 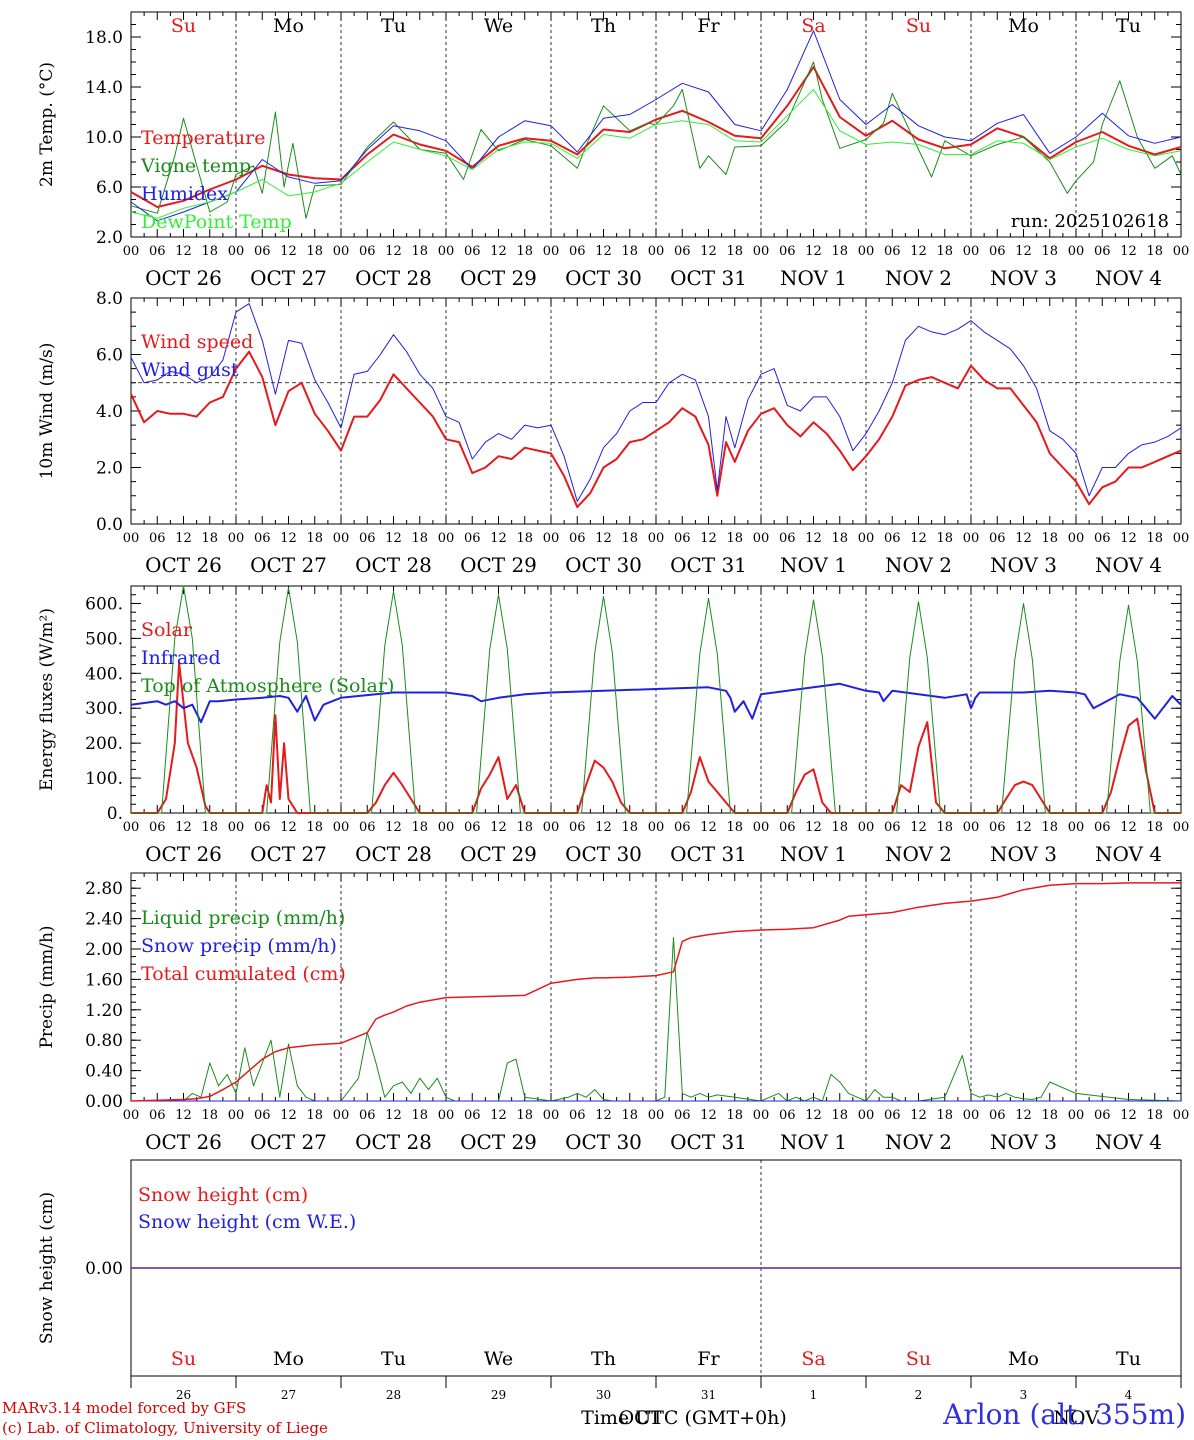 I want to click on run-label: run: 2025102618, so click(x=1090, y=221).